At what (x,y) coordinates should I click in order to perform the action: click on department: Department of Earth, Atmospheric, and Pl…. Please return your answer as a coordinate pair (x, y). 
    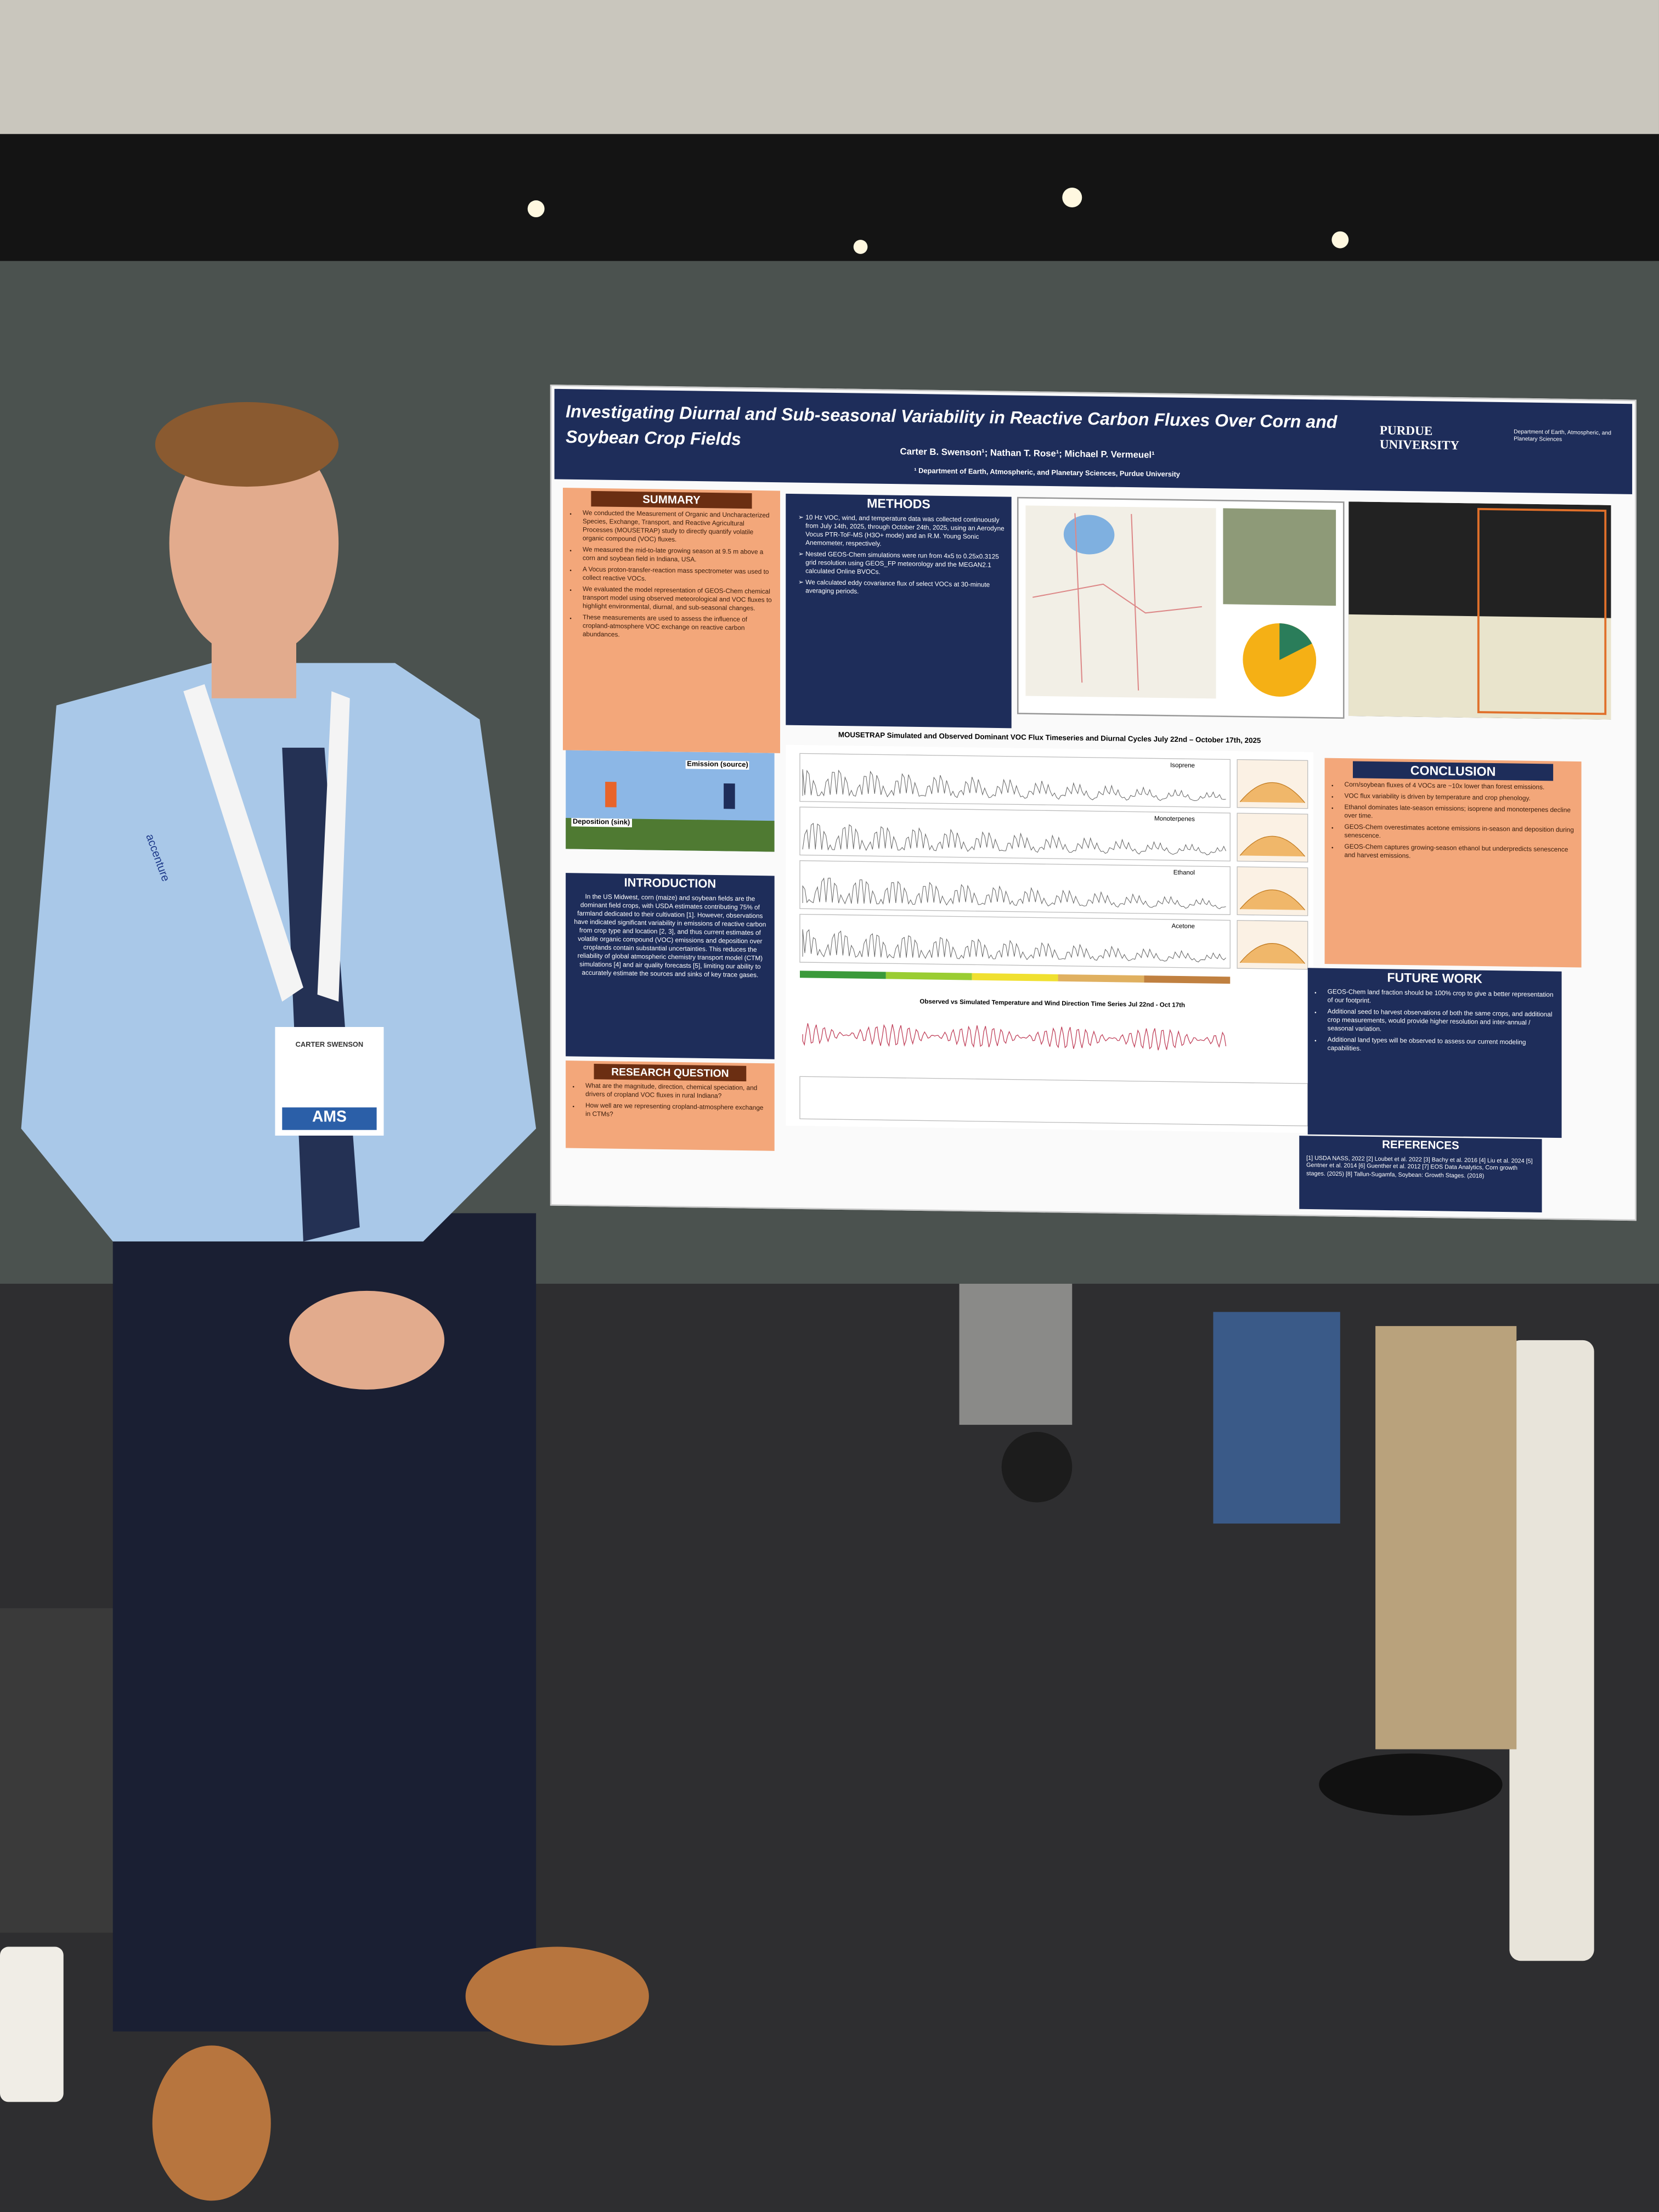
    Looking at the image, I should click on (1562, 435).